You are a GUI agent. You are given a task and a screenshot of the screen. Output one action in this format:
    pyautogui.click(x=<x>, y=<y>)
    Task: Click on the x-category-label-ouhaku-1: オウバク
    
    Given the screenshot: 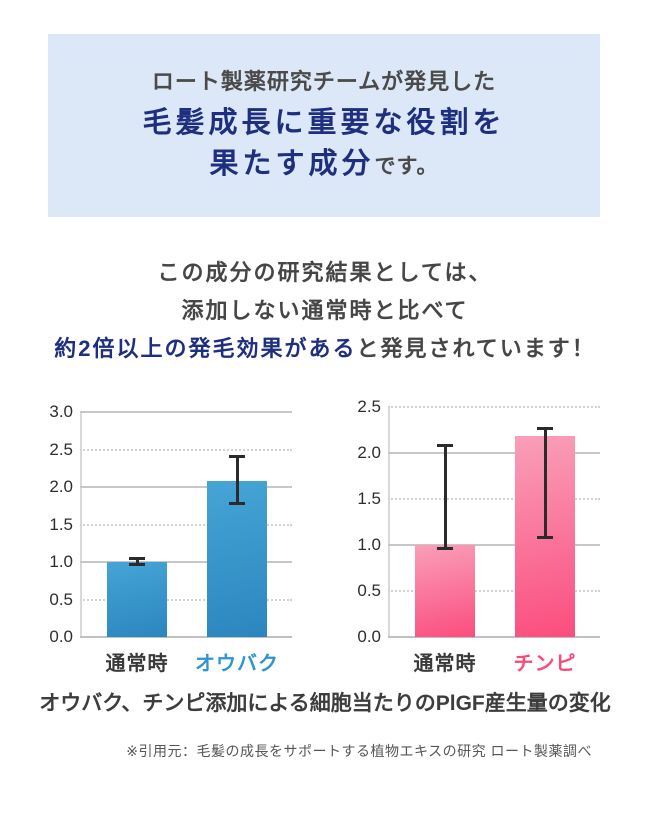 What is the action you would take?
    pyautogui.click(x=237, y=664)
    